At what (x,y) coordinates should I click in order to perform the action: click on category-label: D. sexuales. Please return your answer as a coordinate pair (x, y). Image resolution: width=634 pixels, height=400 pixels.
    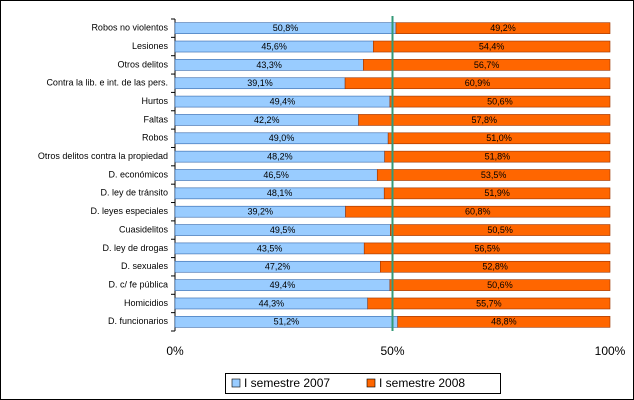
    Looking at the image, I should click on (145, 266).